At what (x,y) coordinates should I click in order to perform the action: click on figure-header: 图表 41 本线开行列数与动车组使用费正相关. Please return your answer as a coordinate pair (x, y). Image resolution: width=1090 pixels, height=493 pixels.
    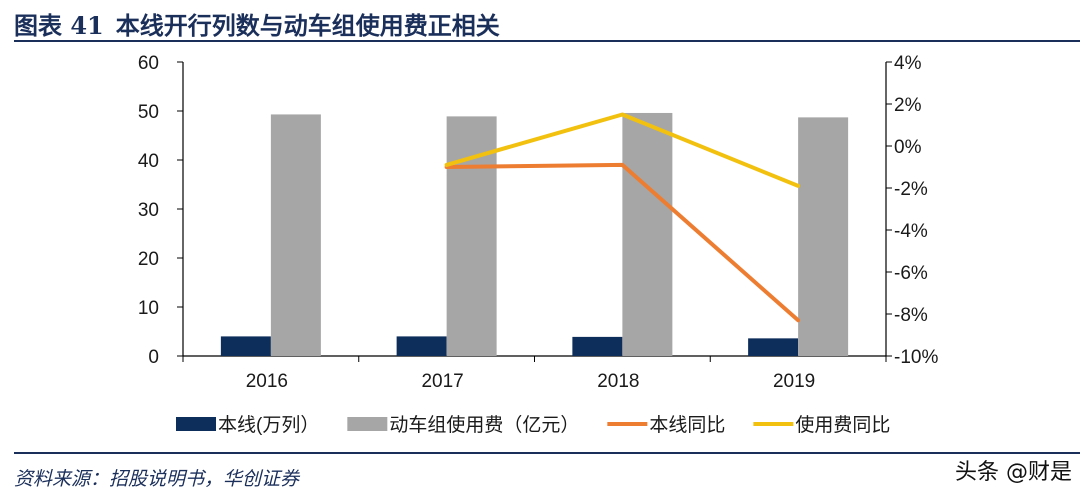
    Looking at the image, I should click on (547, 22).